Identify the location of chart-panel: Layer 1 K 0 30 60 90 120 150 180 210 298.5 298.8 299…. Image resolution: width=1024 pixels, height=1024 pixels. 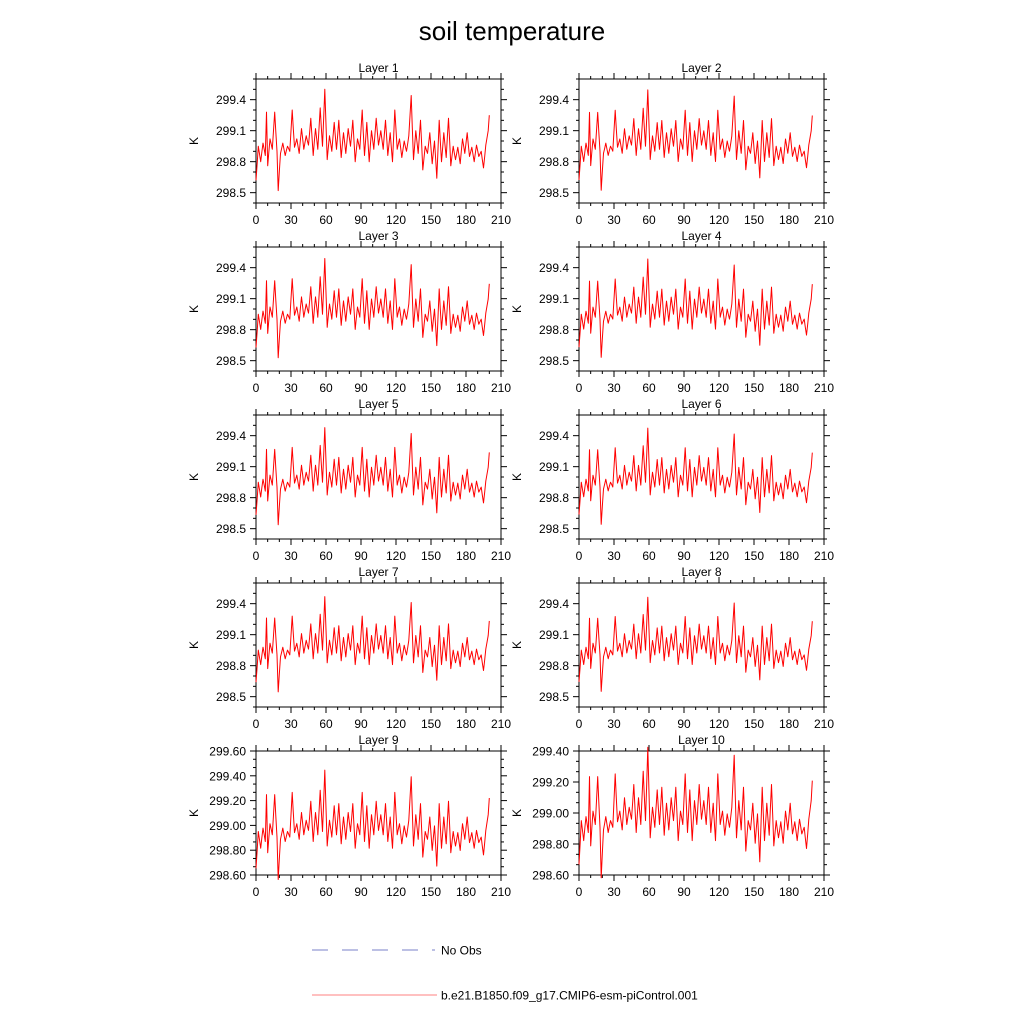
(349, 144).